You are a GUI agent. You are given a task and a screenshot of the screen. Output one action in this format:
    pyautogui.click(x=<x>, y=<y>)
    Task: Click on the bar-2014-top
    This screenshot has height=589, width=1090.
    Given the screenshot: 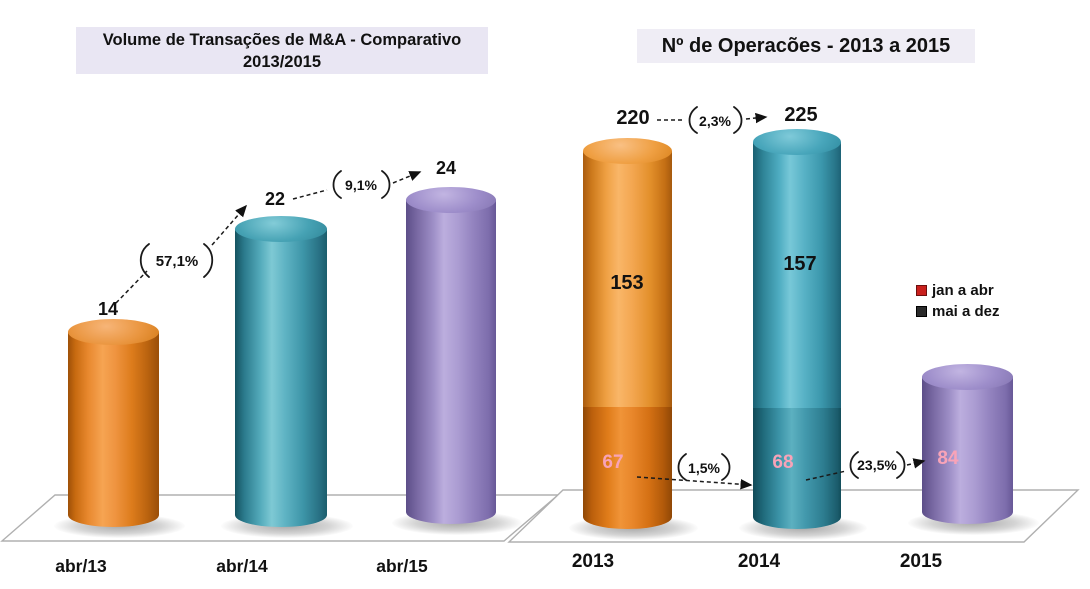 What is the action you would take?
    pyautogui.click(x=797, y=142)
    